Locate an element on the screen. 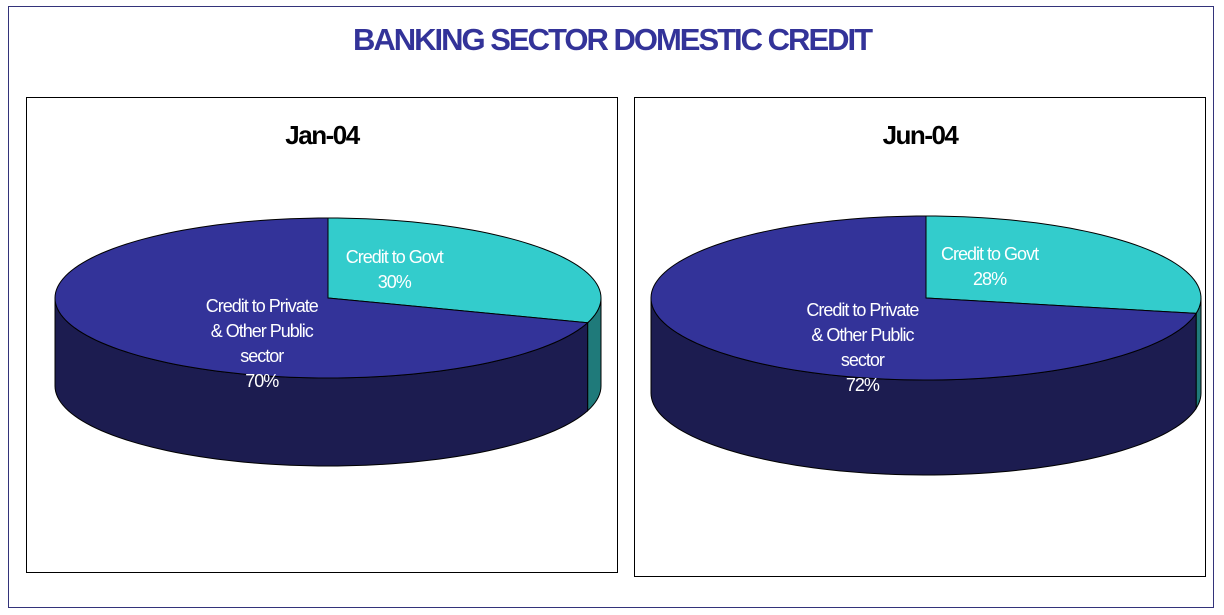 Image resolution: width=1224 pixels, height=615 pixels. slice-label: Credit to Govt 30% is located at coordinates (394, 270).